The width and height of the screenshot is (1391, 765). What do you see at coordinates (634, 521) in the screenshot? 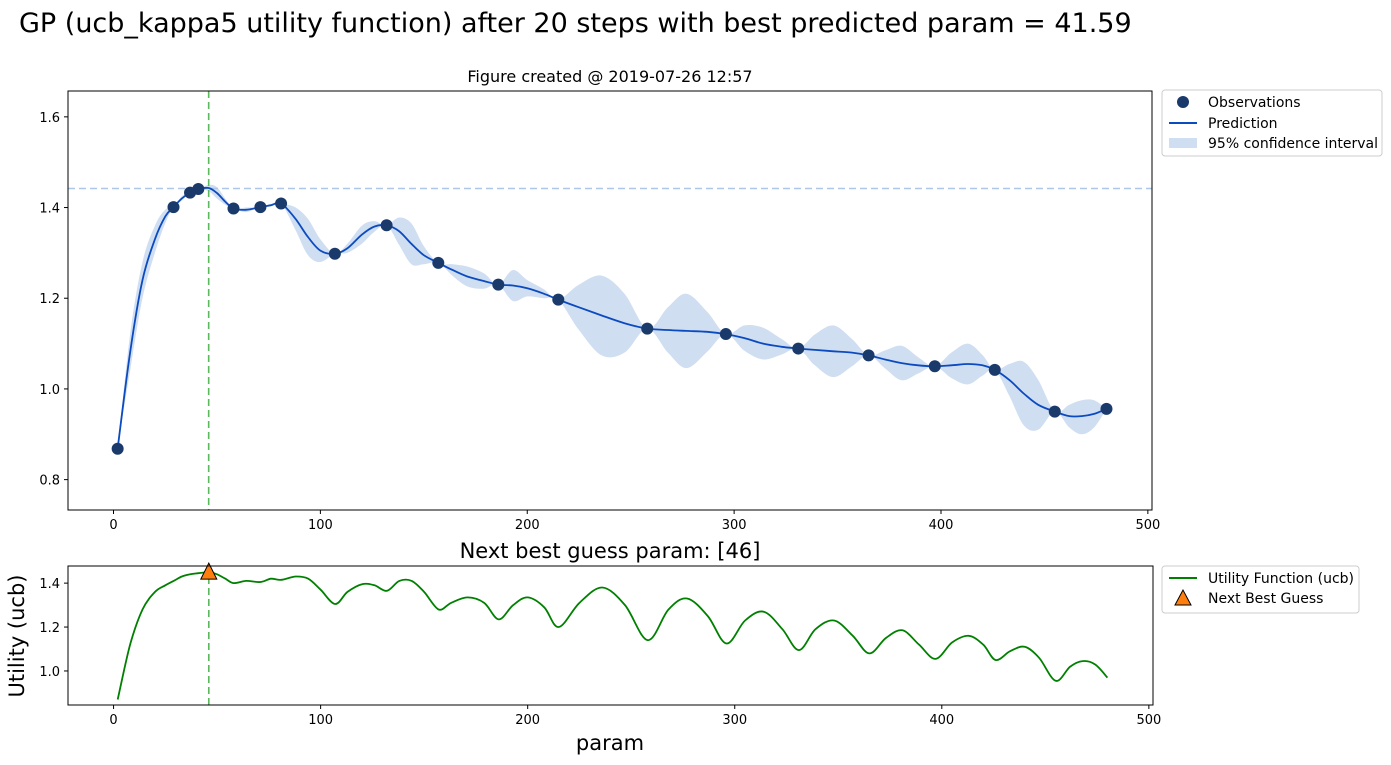
I see `top-x-axis: 0 100 200 300 400 500` at bounding box center [634, 521].